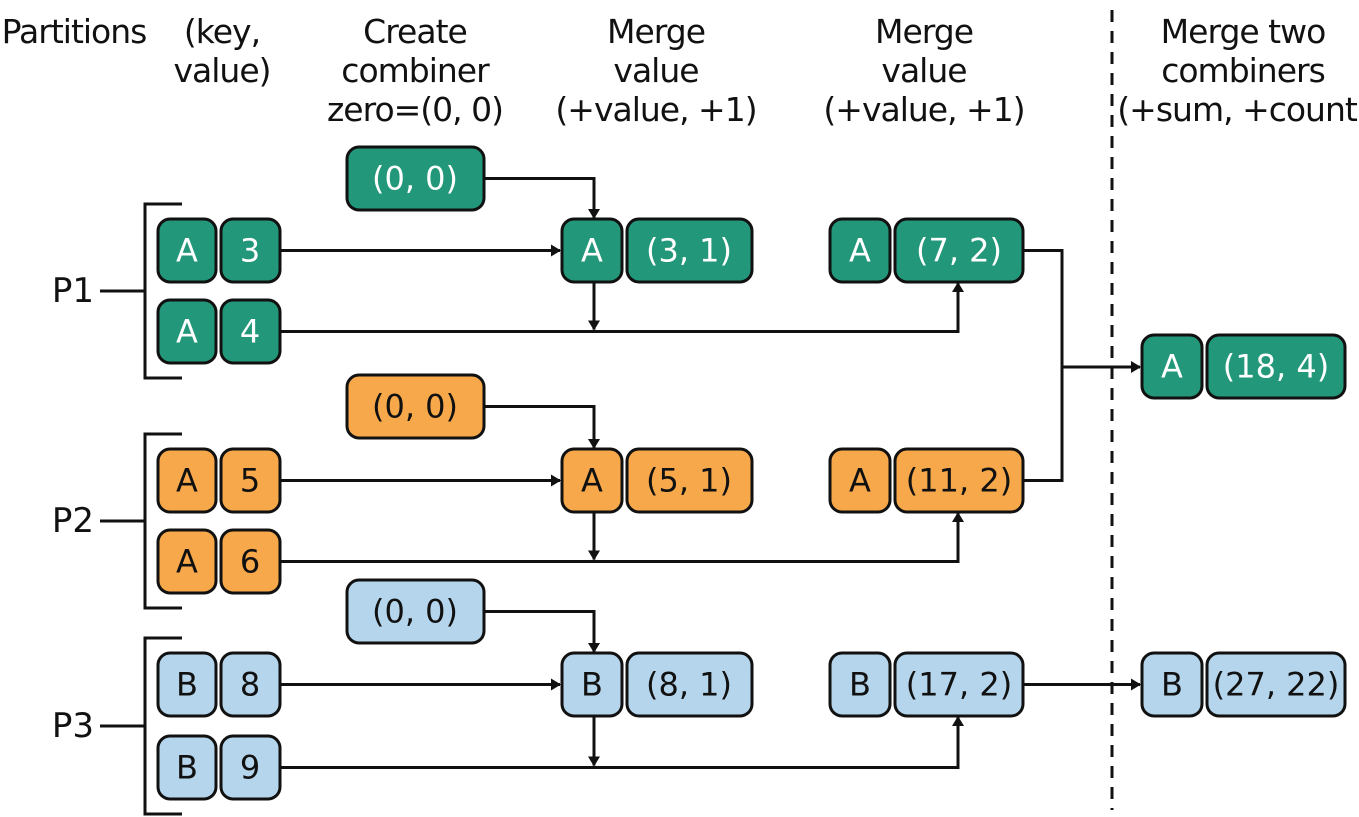  What do you see at coordinates (1043, 365) in the screenshot?
I see `merge-bracket-a` at bounding box center [1043, 365].